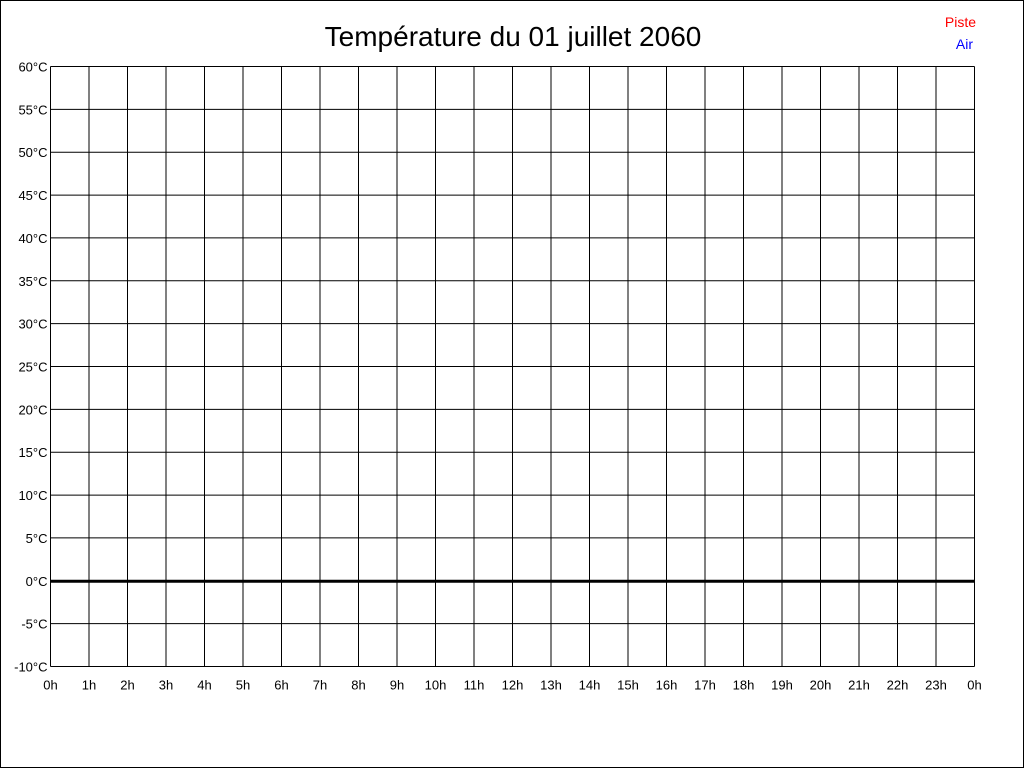  I want to click on x-tick-label: 14h, so click(590, 685).